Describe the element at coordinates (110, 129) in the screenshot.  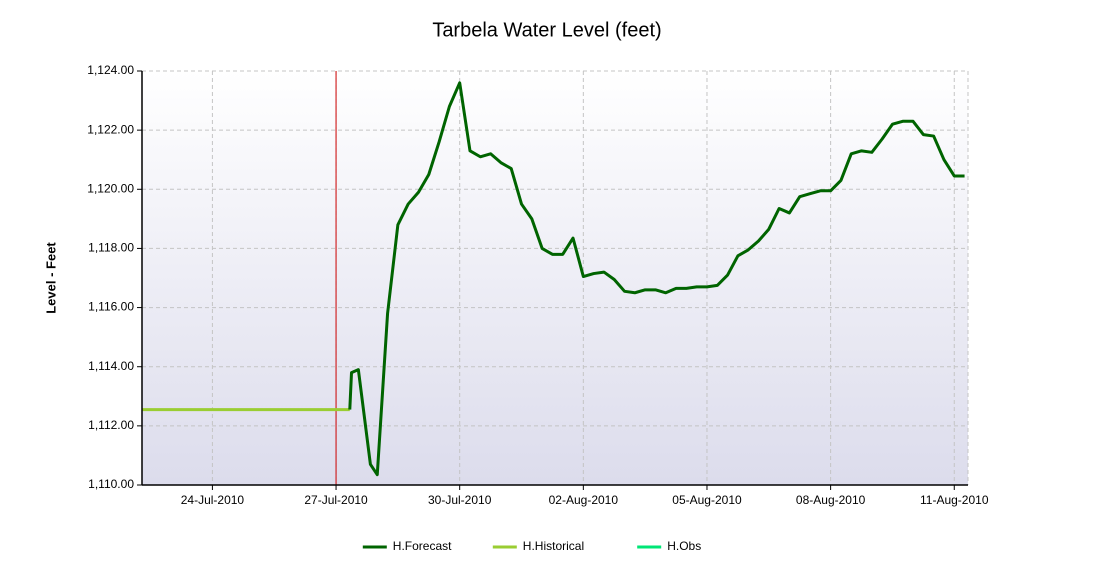
I see `y-tick-label: 1,122.00` at that location.